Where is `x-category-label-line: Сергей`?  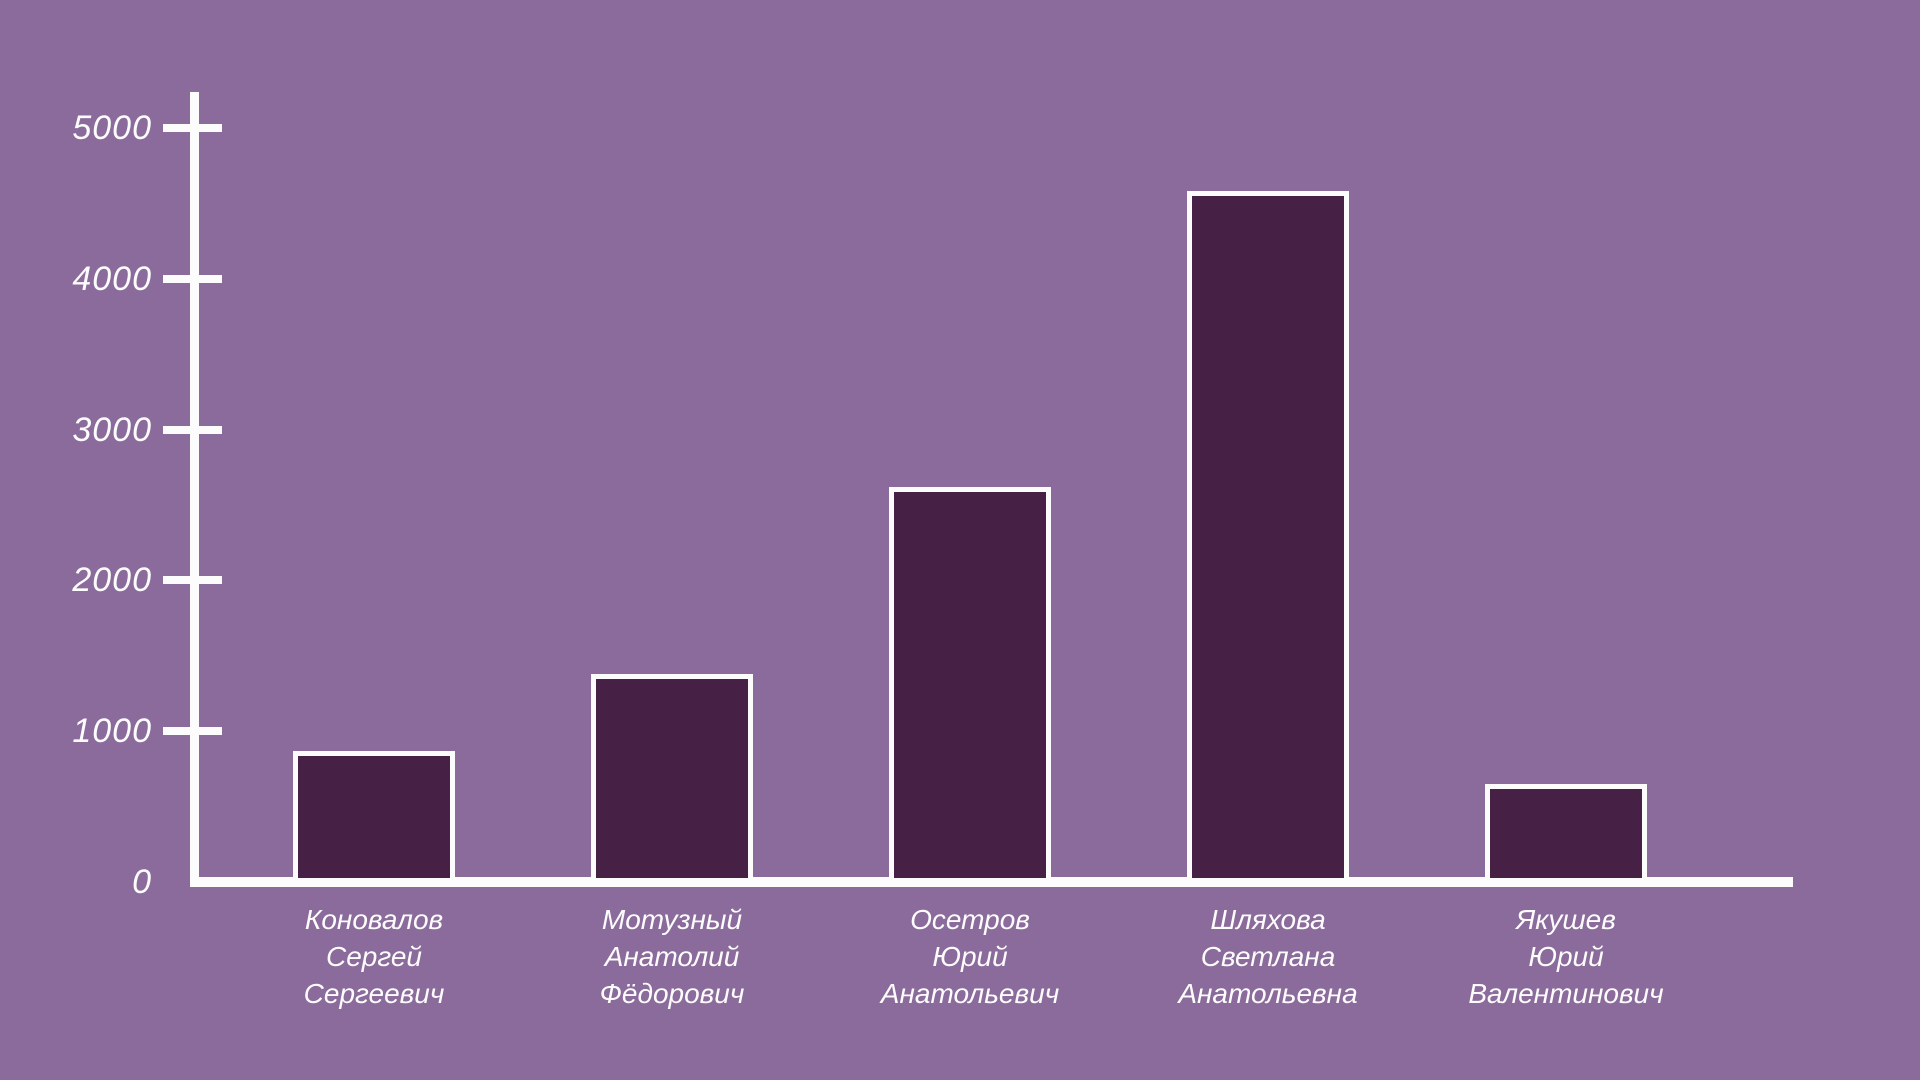
x-category-label-line: Сергей is located at coordinates (373, 956).